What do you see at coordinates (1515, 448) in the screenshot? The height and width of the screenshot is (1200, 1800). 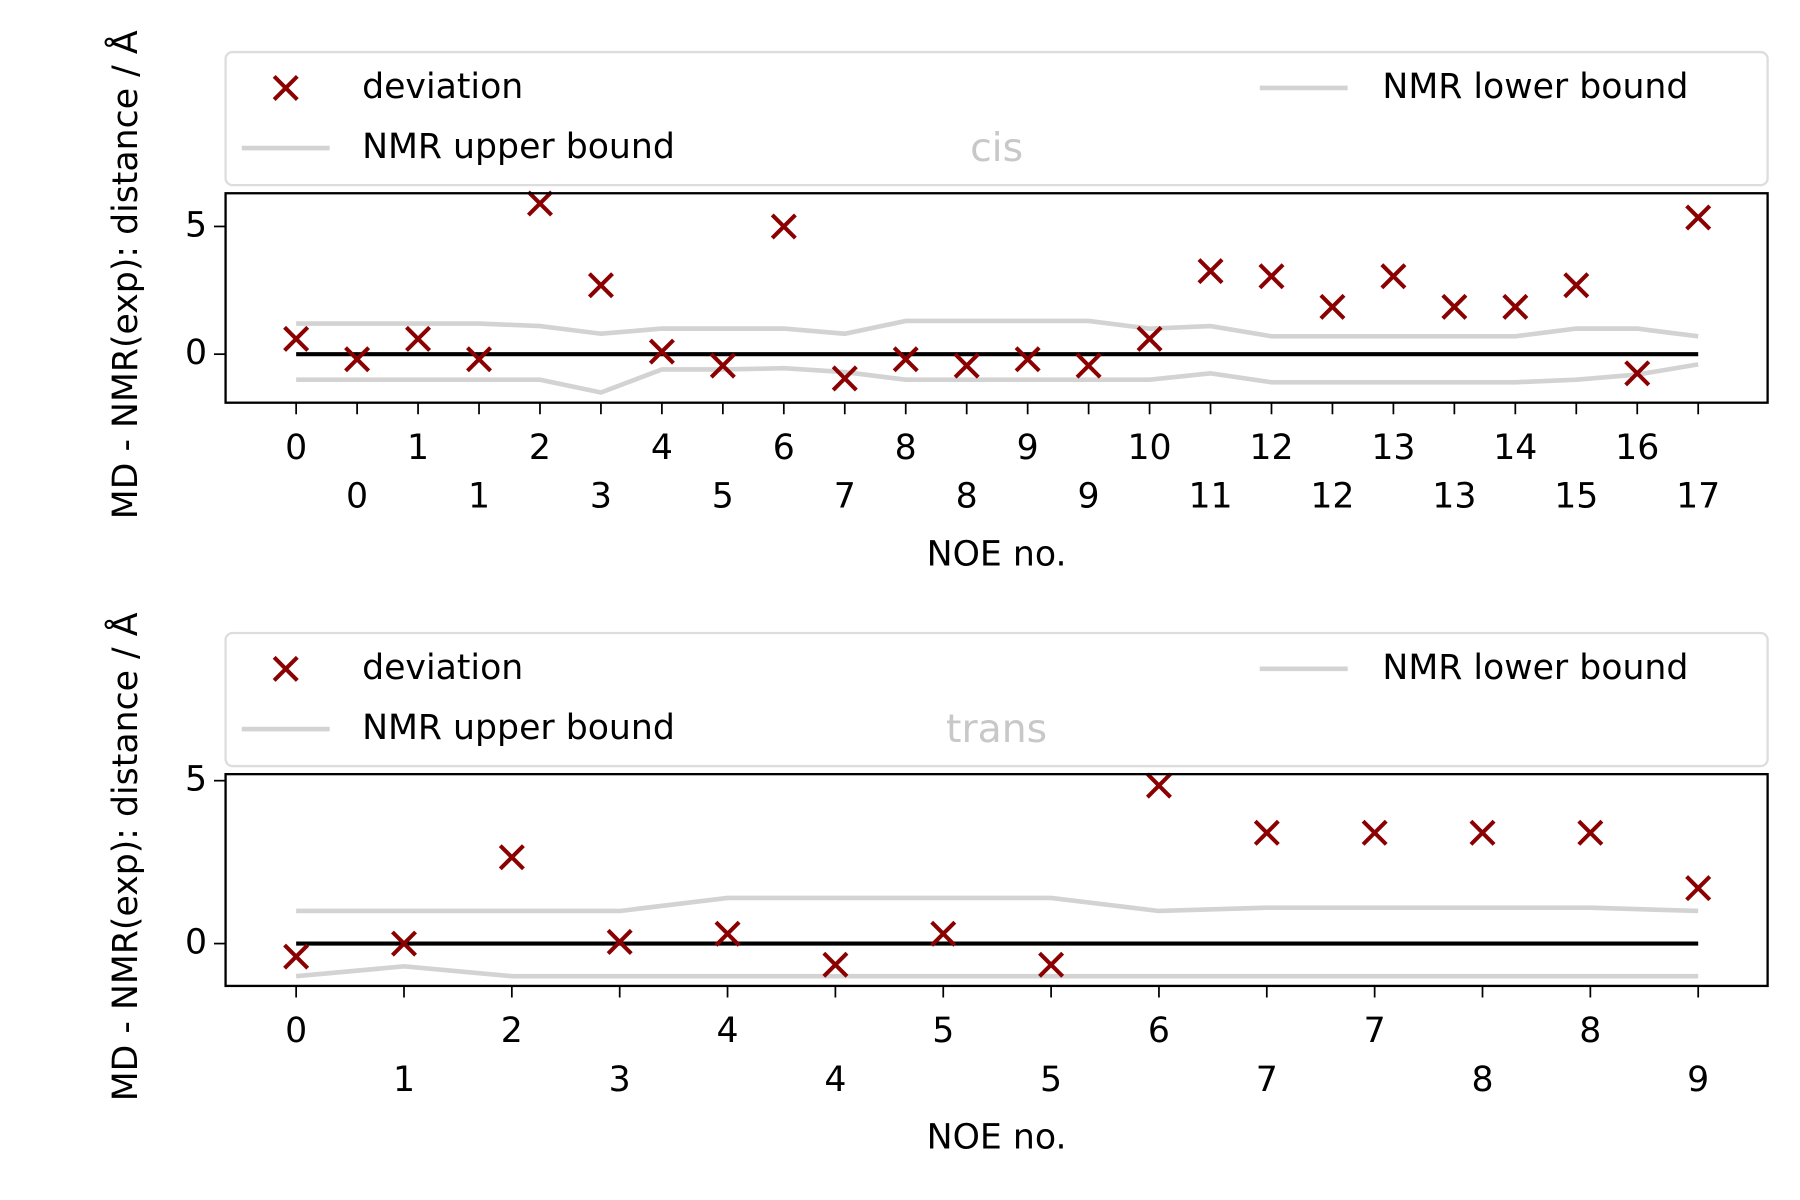 I see `x-tick-label: 14` at bounding box center [1515, 448].